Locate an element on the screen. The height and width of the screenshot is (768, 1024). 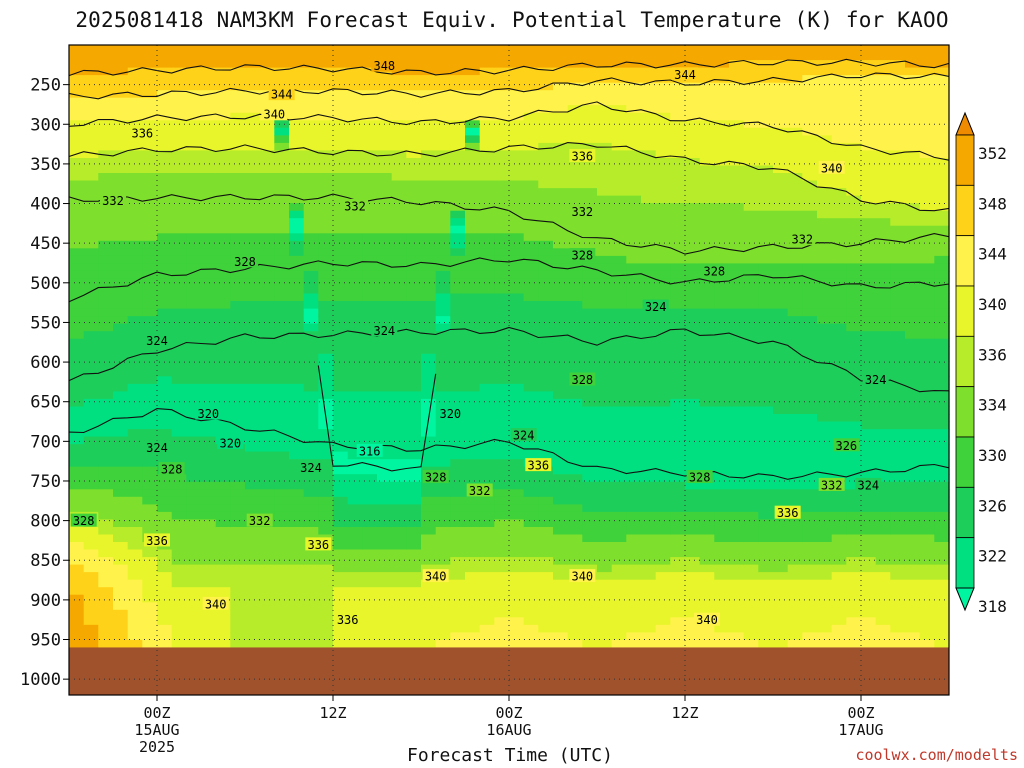
credit-link: coolwx.com/modelts is located at coordinates (936, 755).